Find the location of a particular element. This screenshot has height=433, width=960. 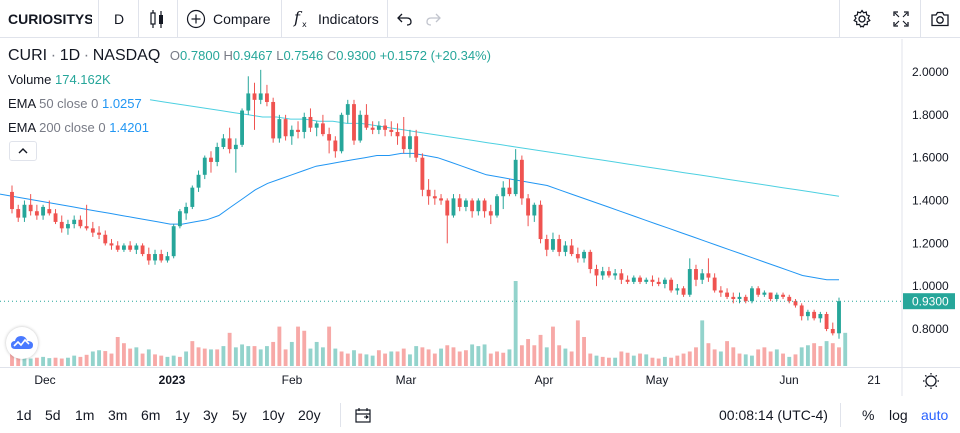

legend-interval: 1D is located at coordinates (70, 55).